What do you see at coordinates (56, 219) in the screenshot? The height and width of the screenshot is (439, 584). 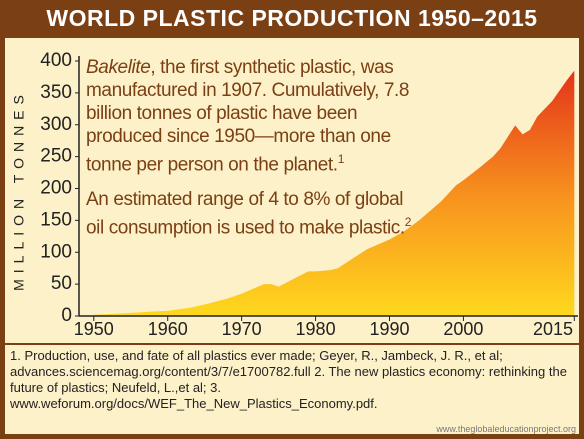 I see `y-tick-label: 150` at bounding box center [56, 219].